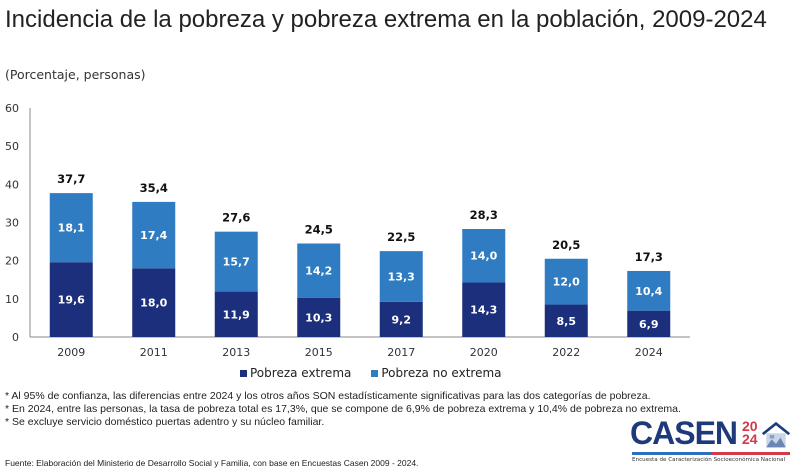  I want to click on bar-data-label: 10,4, so click(648, 291).